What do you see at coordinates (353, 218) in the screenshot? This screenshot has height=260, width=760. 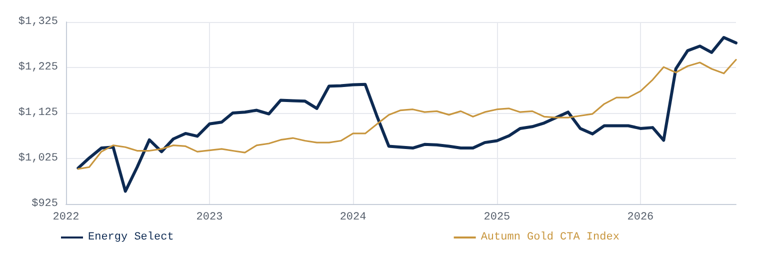 I see `x-tick-label: 2024` at bounding box center [353, 218].